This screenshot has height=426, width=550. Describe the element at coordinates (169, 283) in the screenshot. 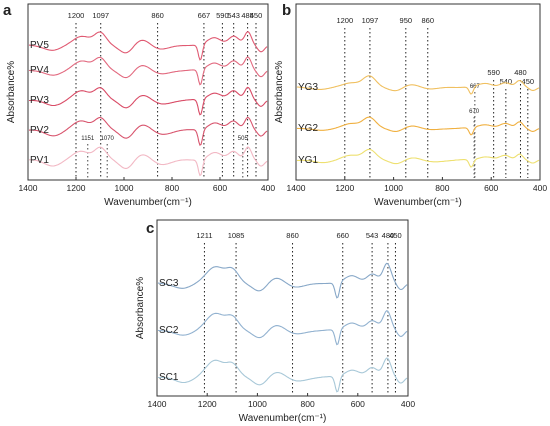

I see `series-label: SC3` at that location.